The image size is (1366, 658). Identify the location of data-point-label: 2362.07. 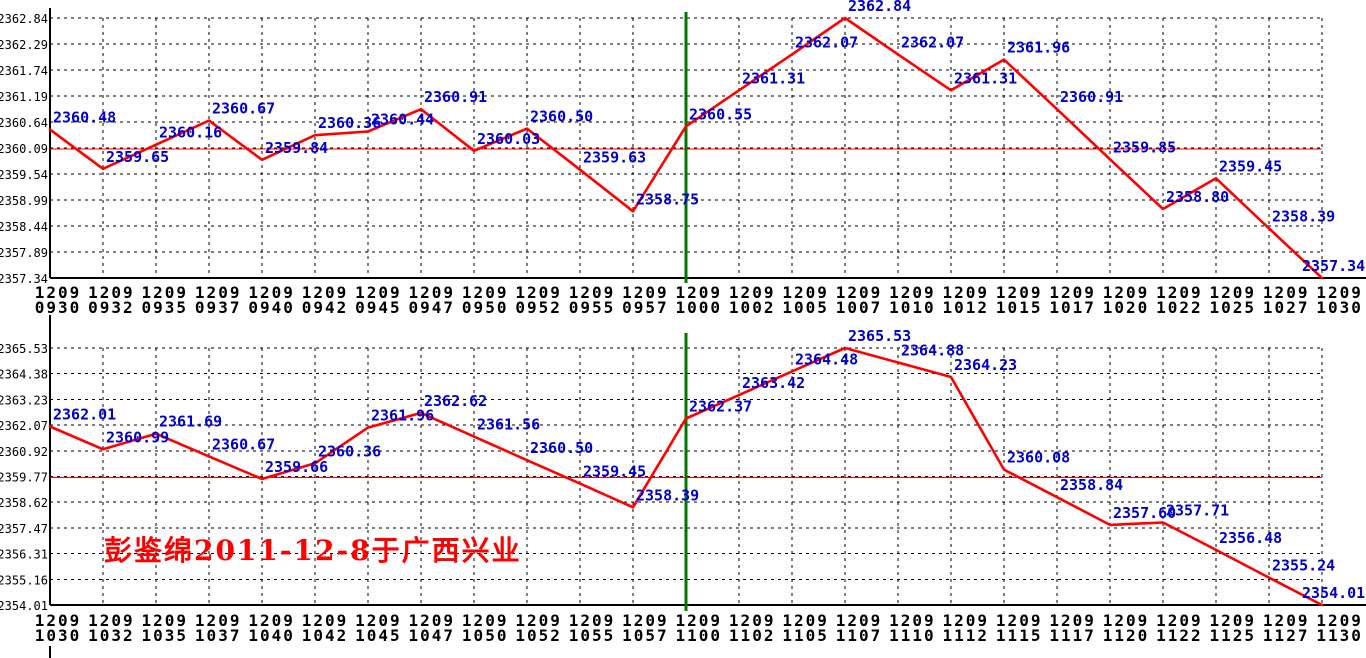
(826, 42).